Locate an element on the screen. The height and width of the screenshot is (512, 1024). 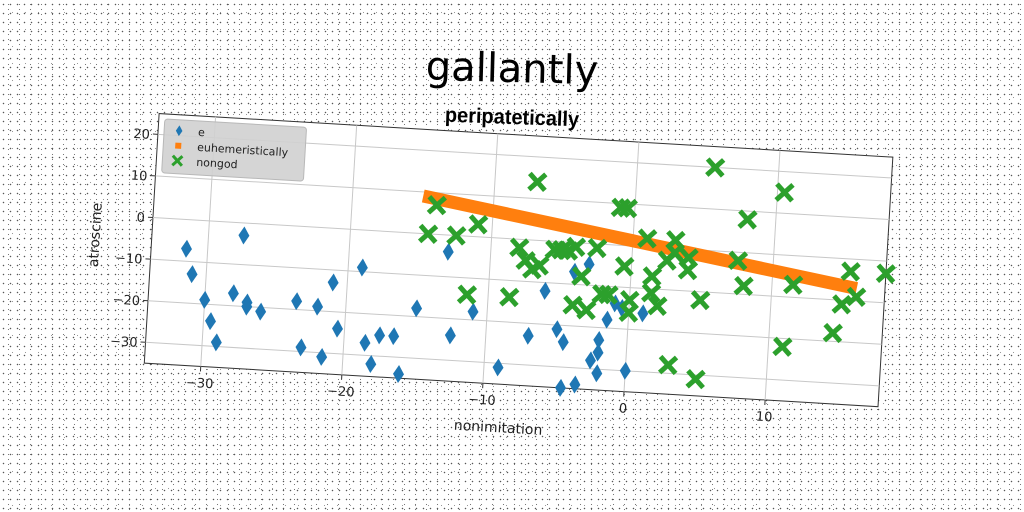
legend-label: e is located at coordinates (202, 132).